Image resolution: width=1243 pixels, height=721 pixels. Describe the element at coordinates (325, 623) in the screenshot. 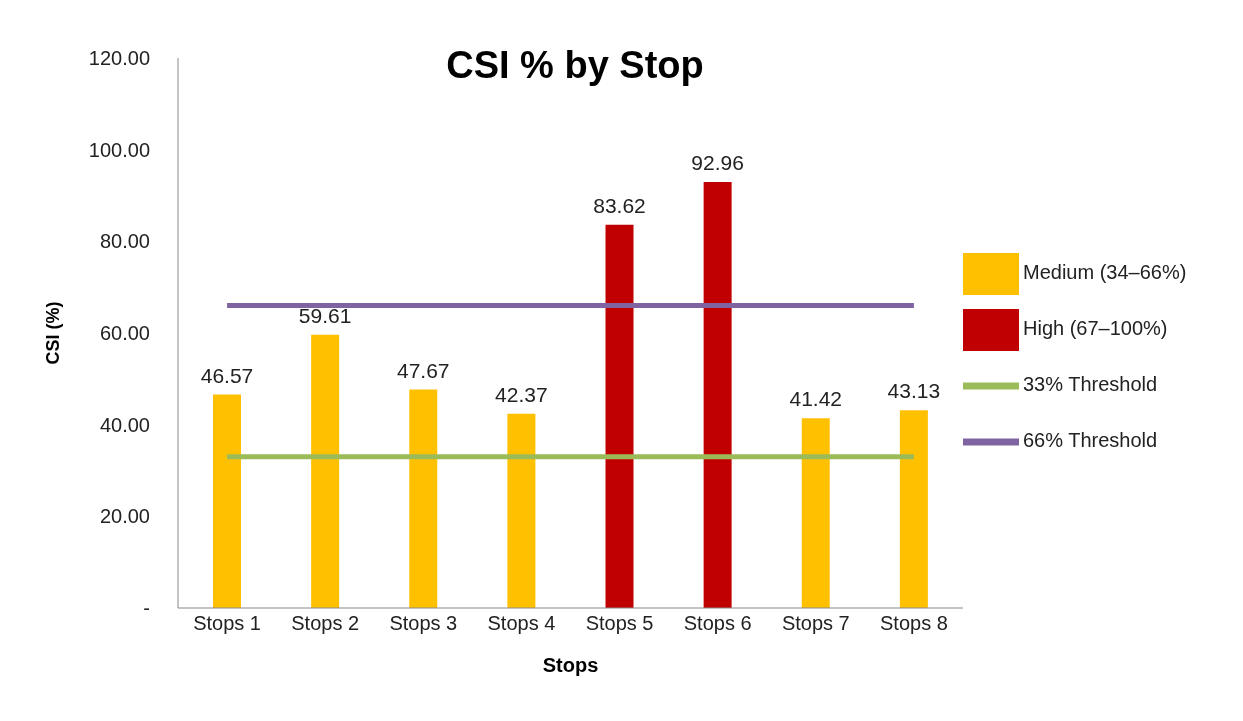

I see `x-tick-label: Stops 2` at that location.